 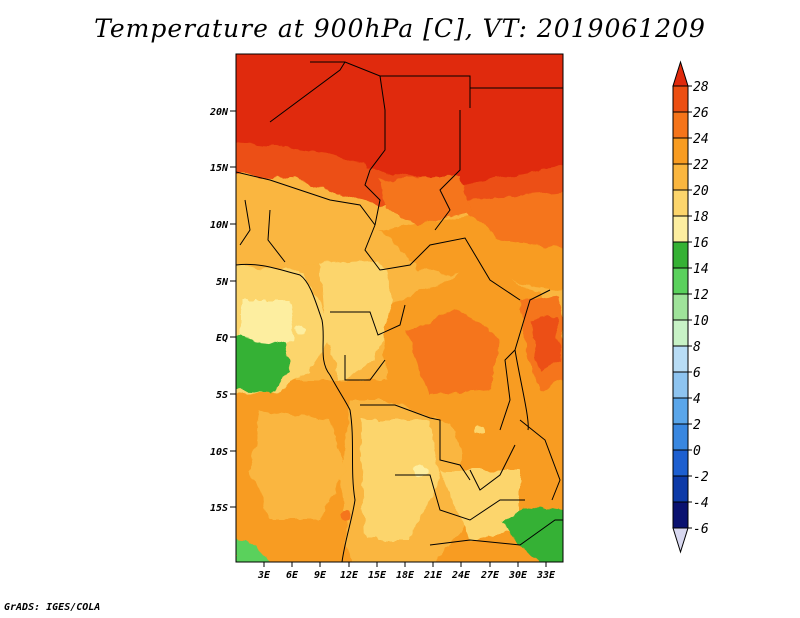 I want to click on lon-tick-label: 12E, so click(x=349, y=575).